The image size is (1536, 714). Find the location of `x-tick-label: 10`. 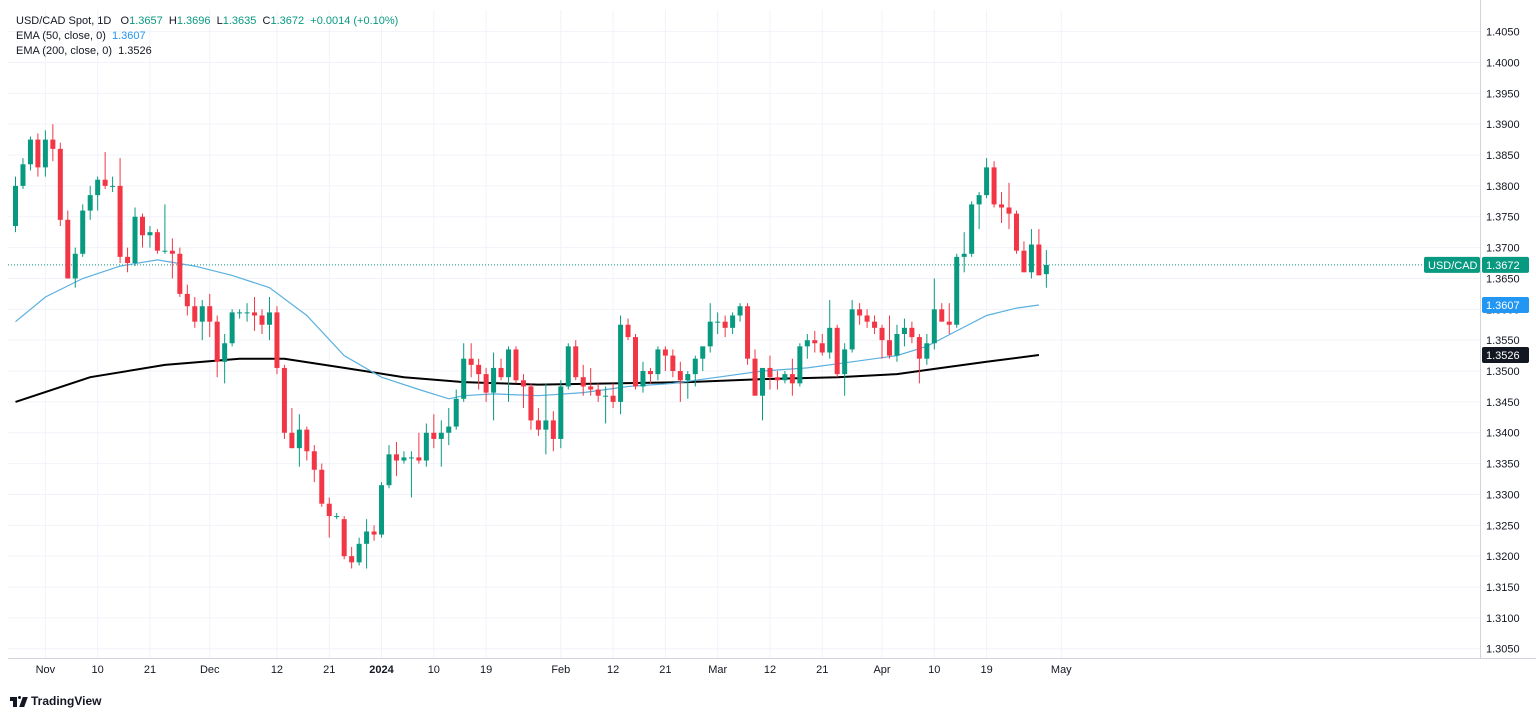

x-tick-label: 10 is located at coordinates (934, 670).